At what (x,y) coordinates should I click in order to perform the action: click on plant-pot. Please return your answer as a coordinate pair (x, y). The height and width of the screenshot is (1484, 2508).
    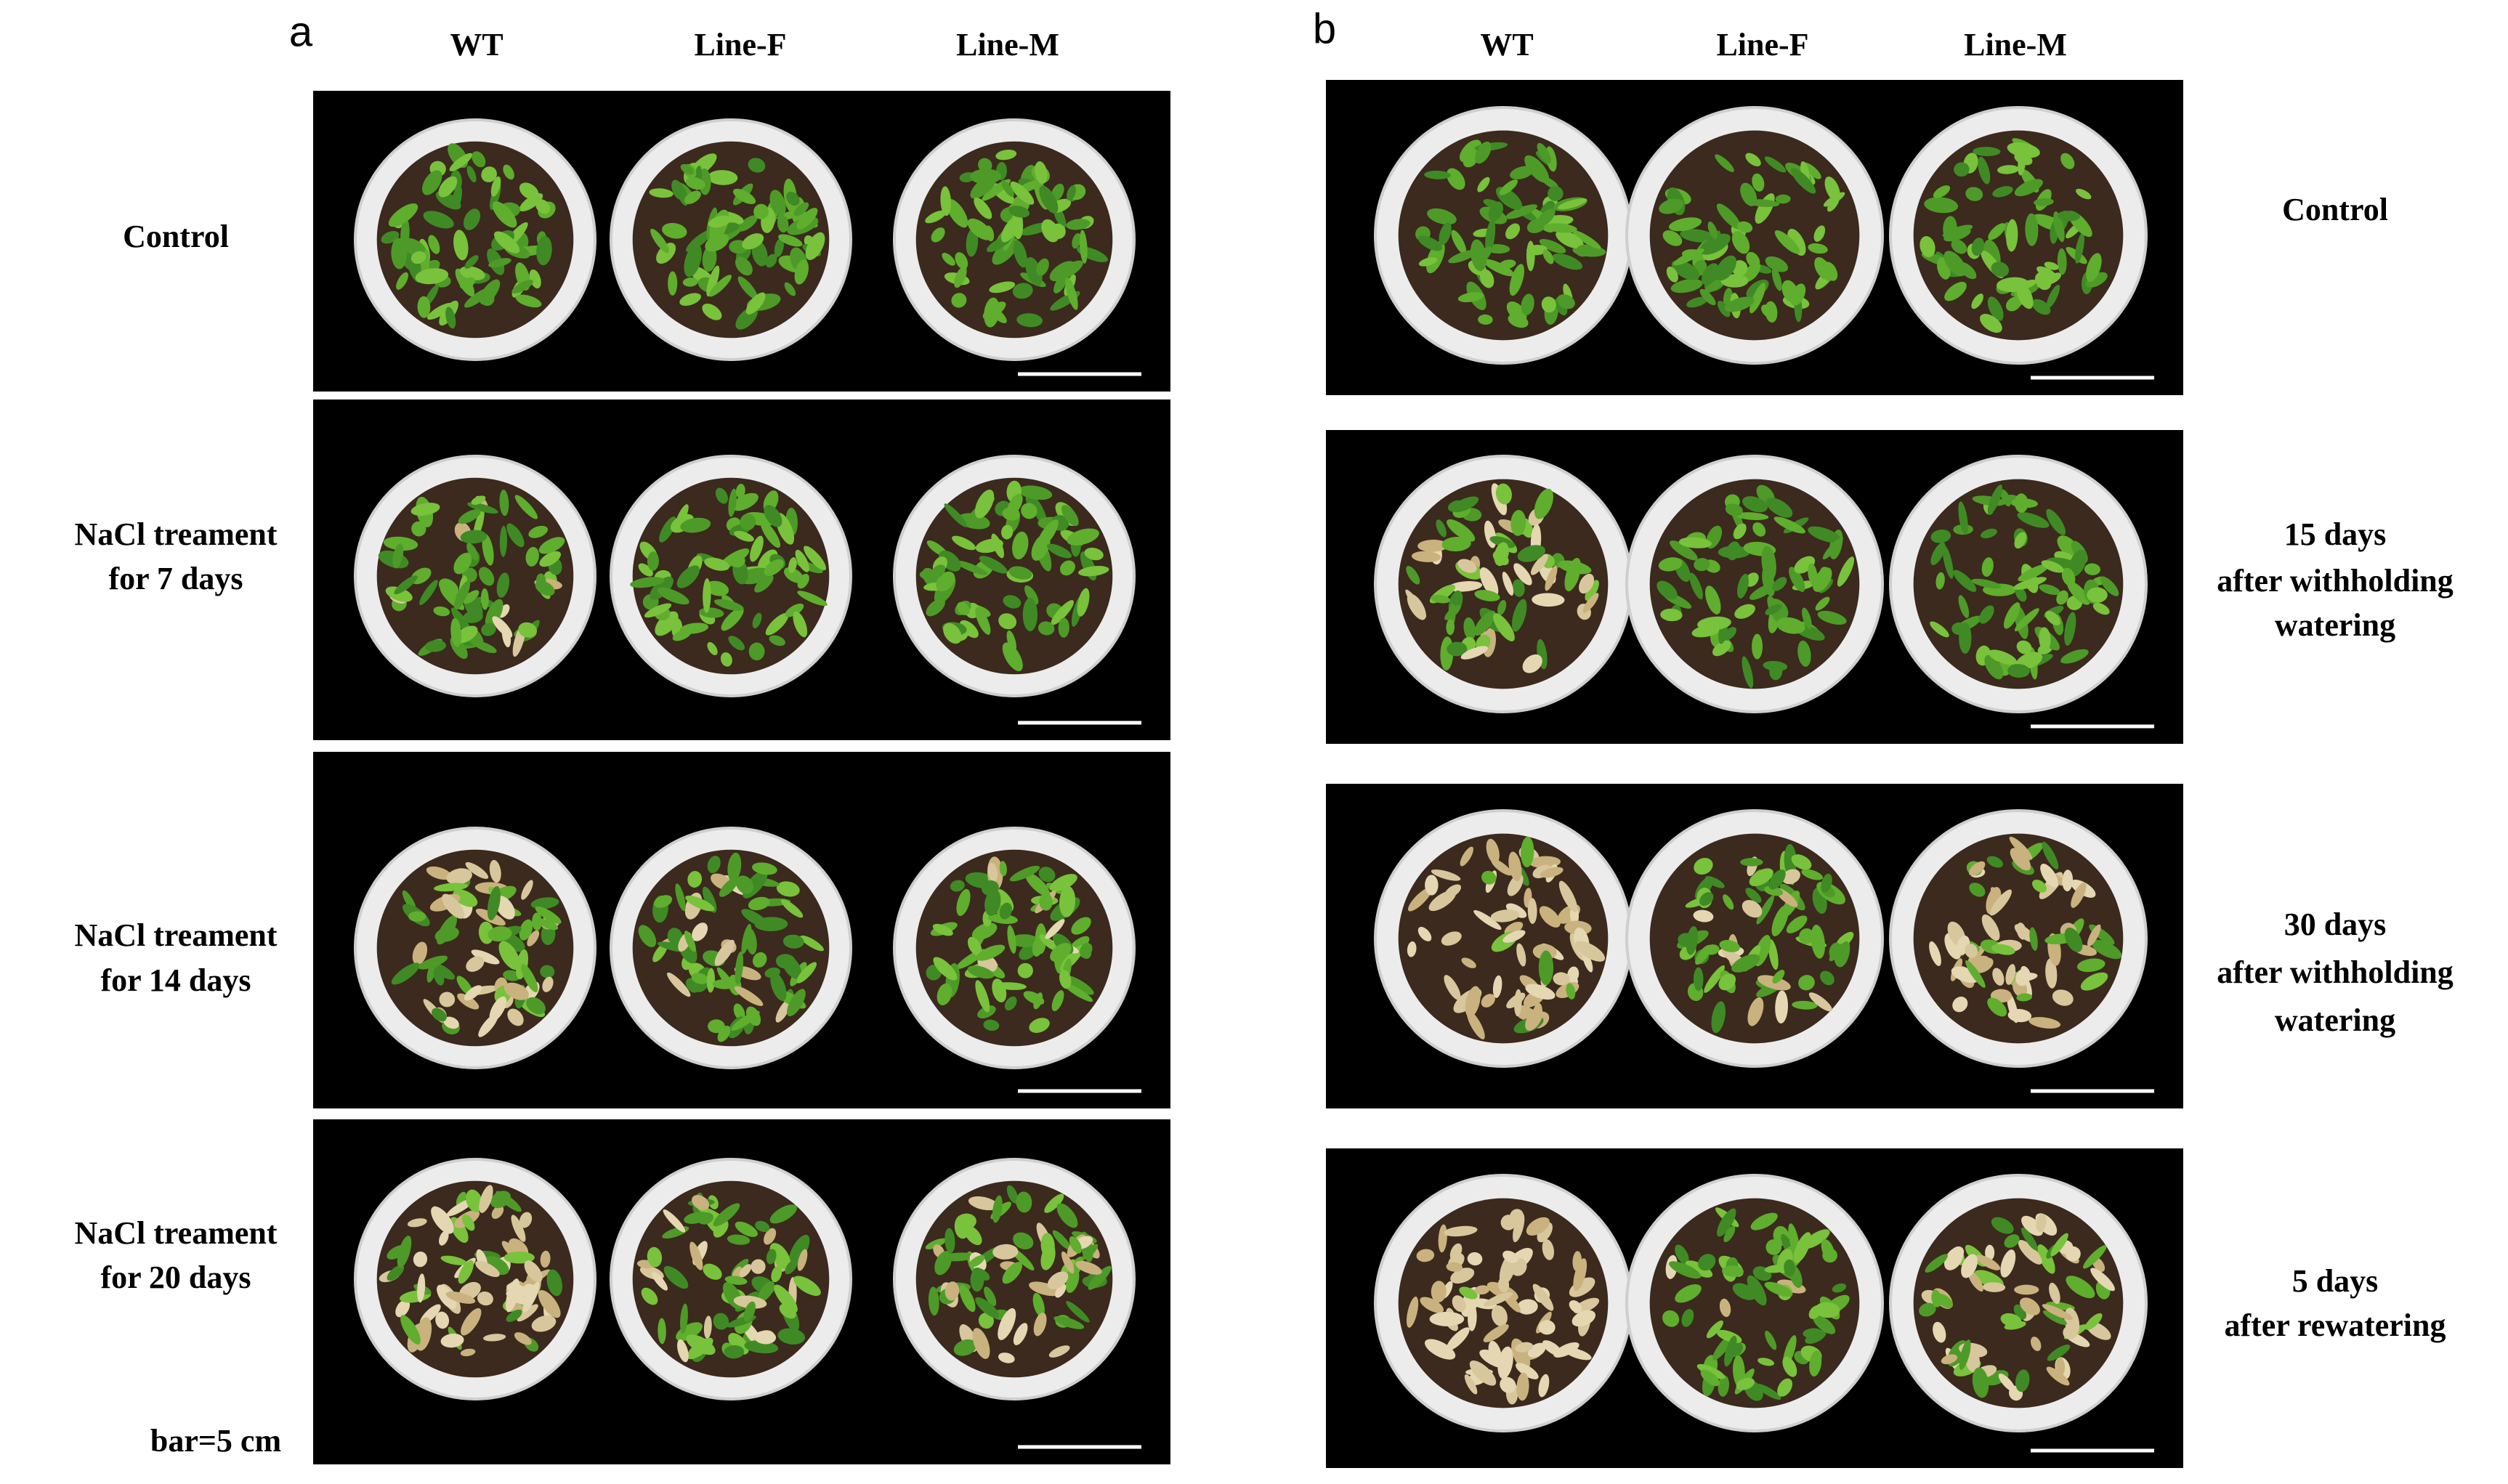
    Looking at the image, I should click on (2018, 584).